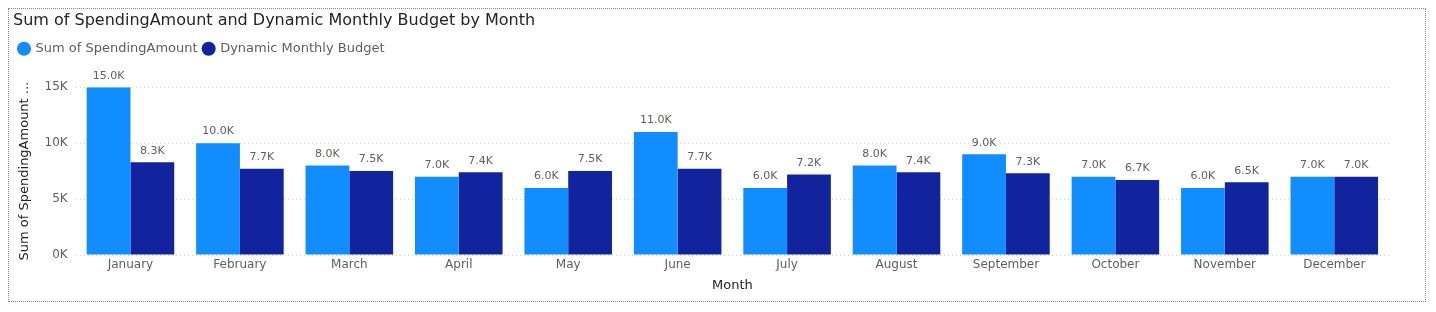 This screenshot has width=1436, height=312. Describe the element at coordinates (349, 264) in the screenshot. I see `x-tick-label: March` at that location.